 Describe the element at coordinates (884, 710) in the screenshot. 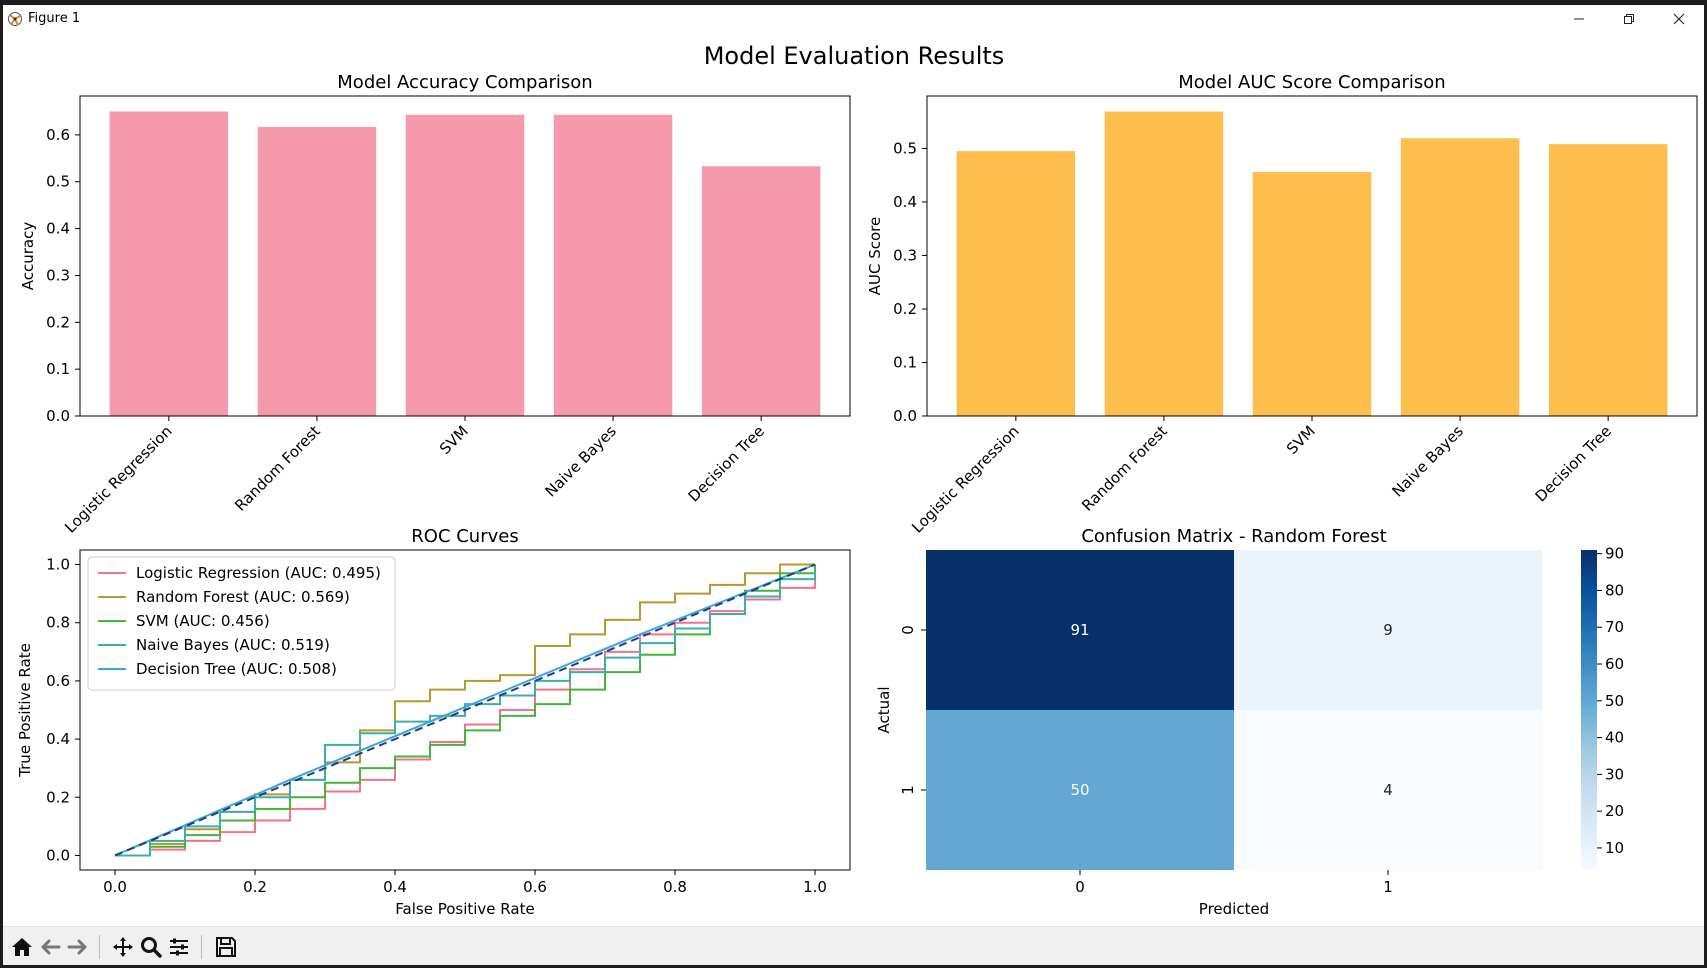

I see `y-axis-label: Actual` at that location.